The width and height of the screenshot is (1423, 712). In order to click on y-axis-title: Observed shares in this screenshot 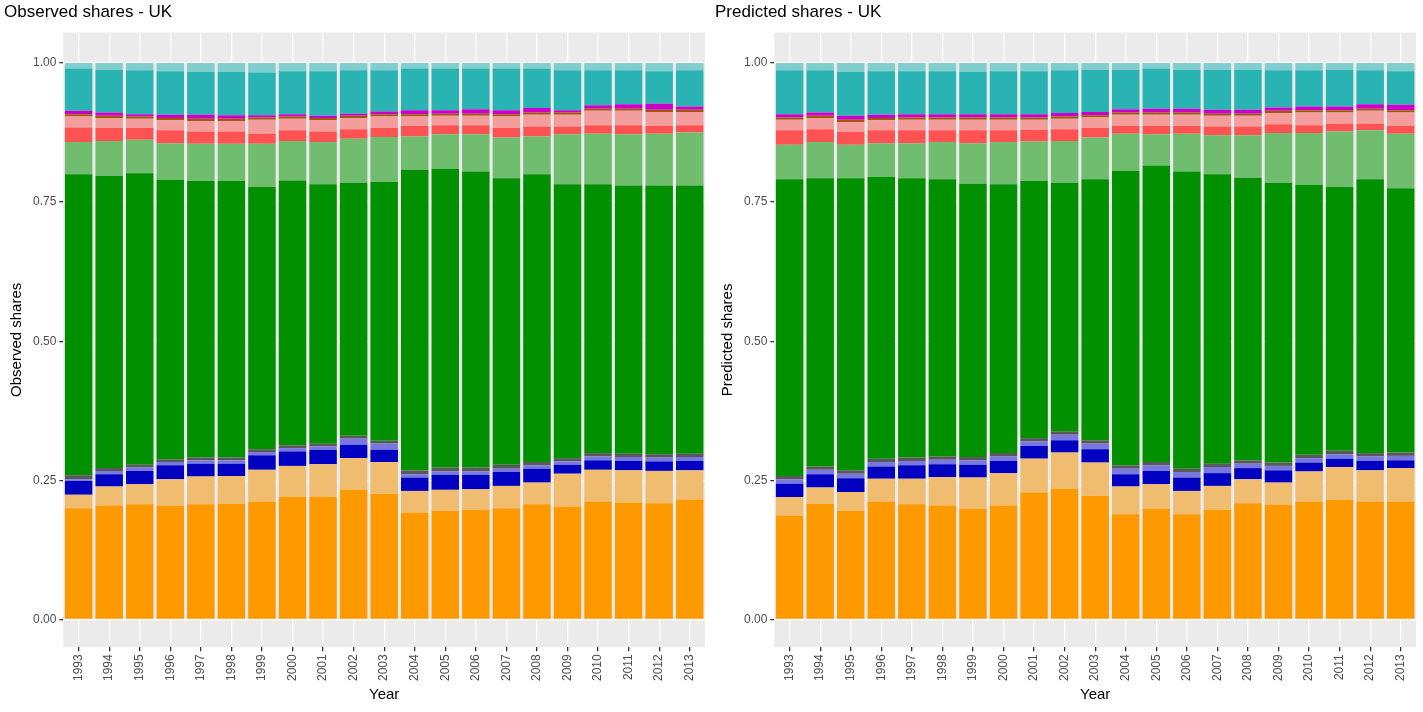, I will do `click(16, 339)`.